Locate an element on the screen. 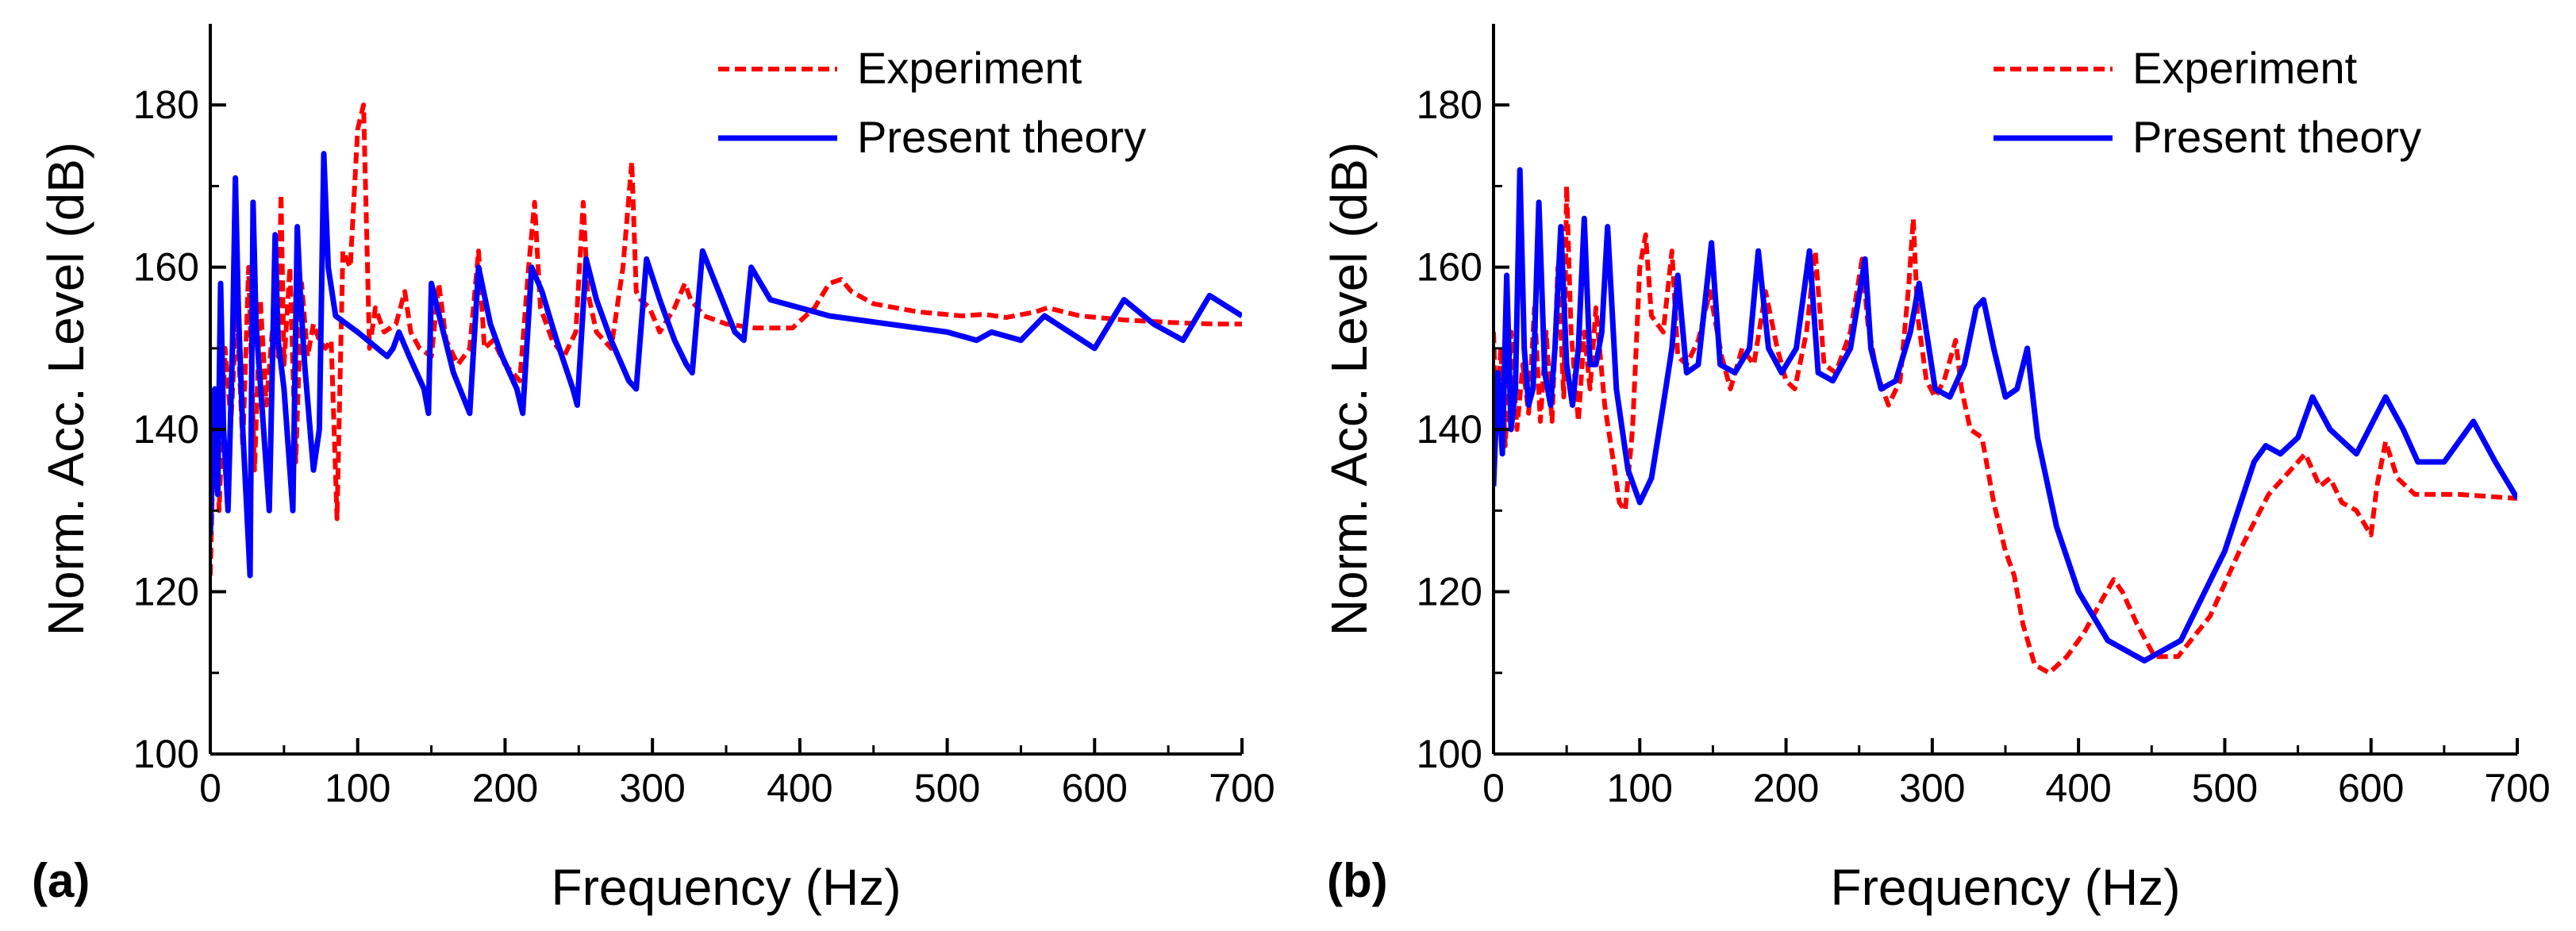 The image size is (2576, 931). panel-label: (a) is located at coordinates (61, 880).